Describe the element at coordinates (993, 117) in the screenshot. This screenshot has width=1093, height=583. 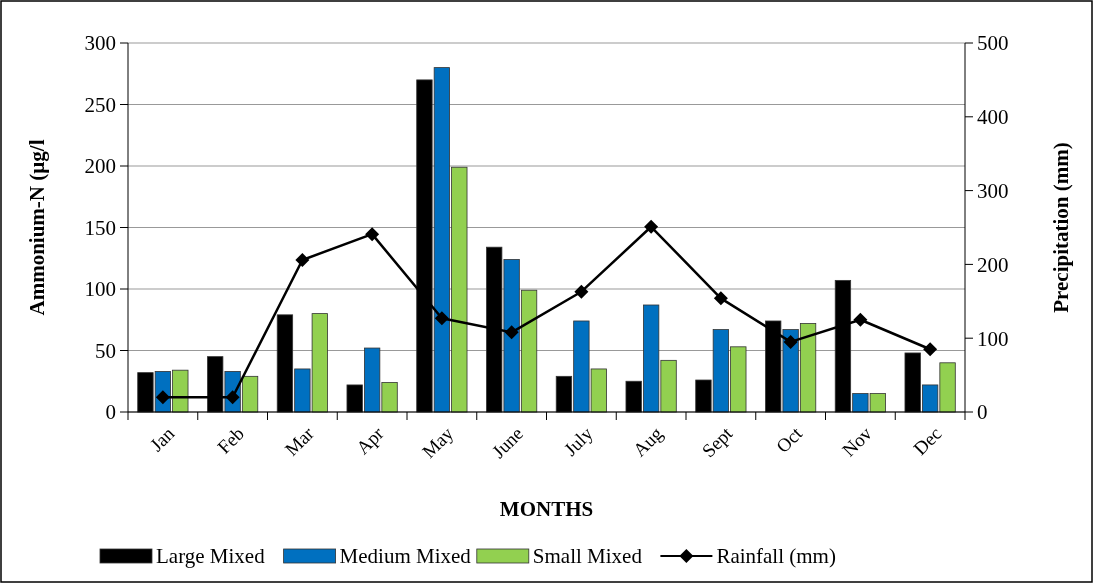
I see `y2-tick-label: 400` at that location.